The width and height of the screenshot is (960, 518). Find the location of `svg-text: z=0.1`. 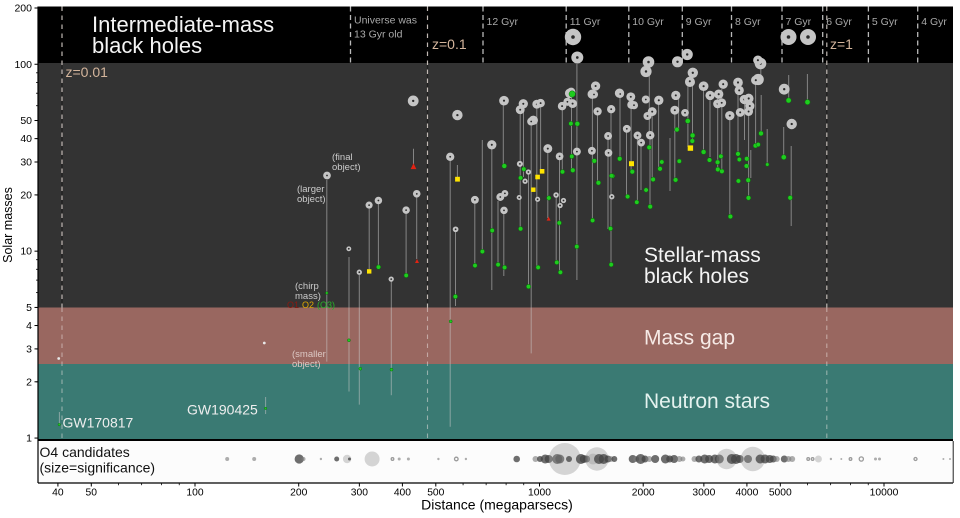

svg-text: z=0.1 is located at coordinates (449, 44).